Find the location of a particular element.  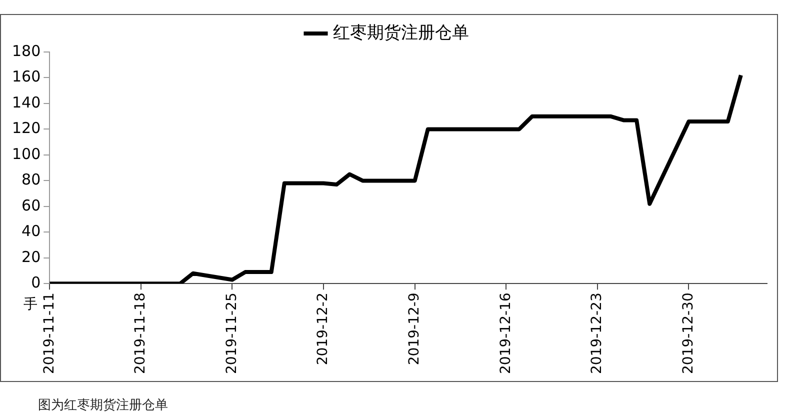

x-tick-label: 2019-12-9 is located at coordinates (414, 329).